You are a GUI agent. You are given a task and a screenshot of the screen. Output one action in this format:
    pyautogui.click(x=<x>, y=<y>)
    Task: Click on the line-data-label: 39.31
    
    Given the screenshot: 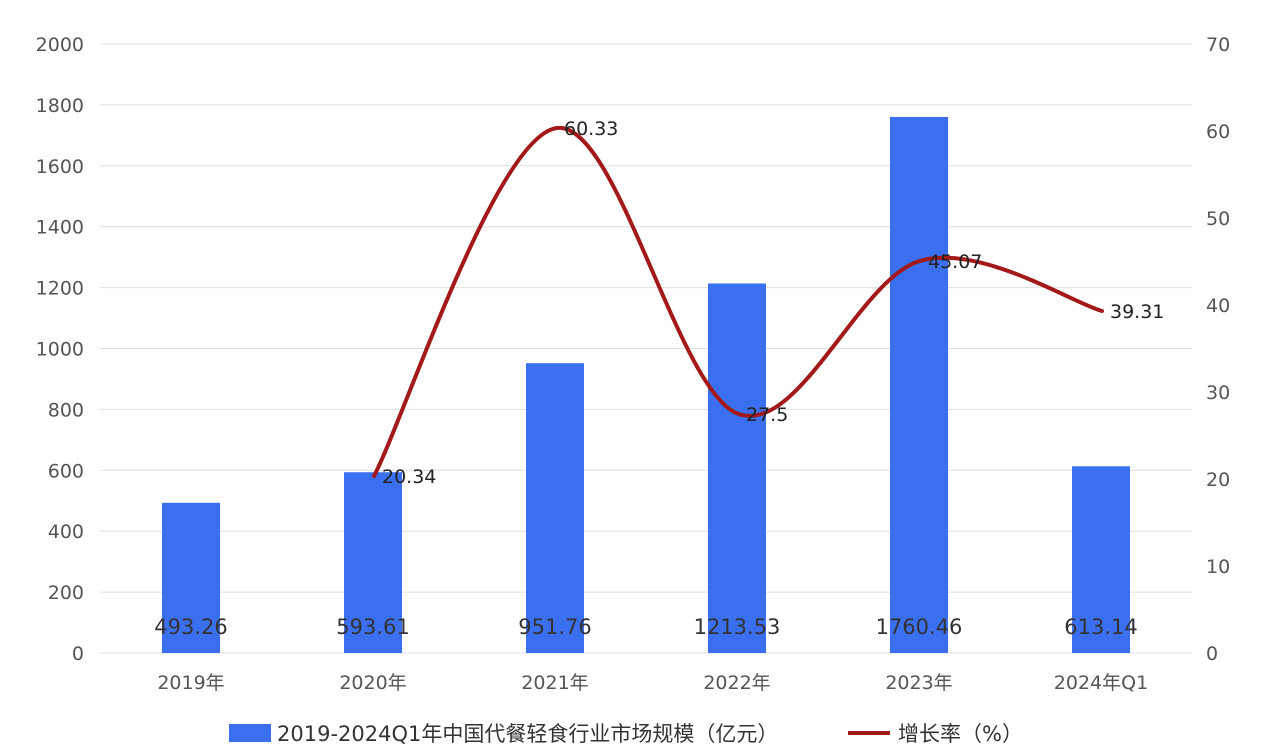 What is the action you would take?
    pyautogui.click(x=1137, y=312)
    